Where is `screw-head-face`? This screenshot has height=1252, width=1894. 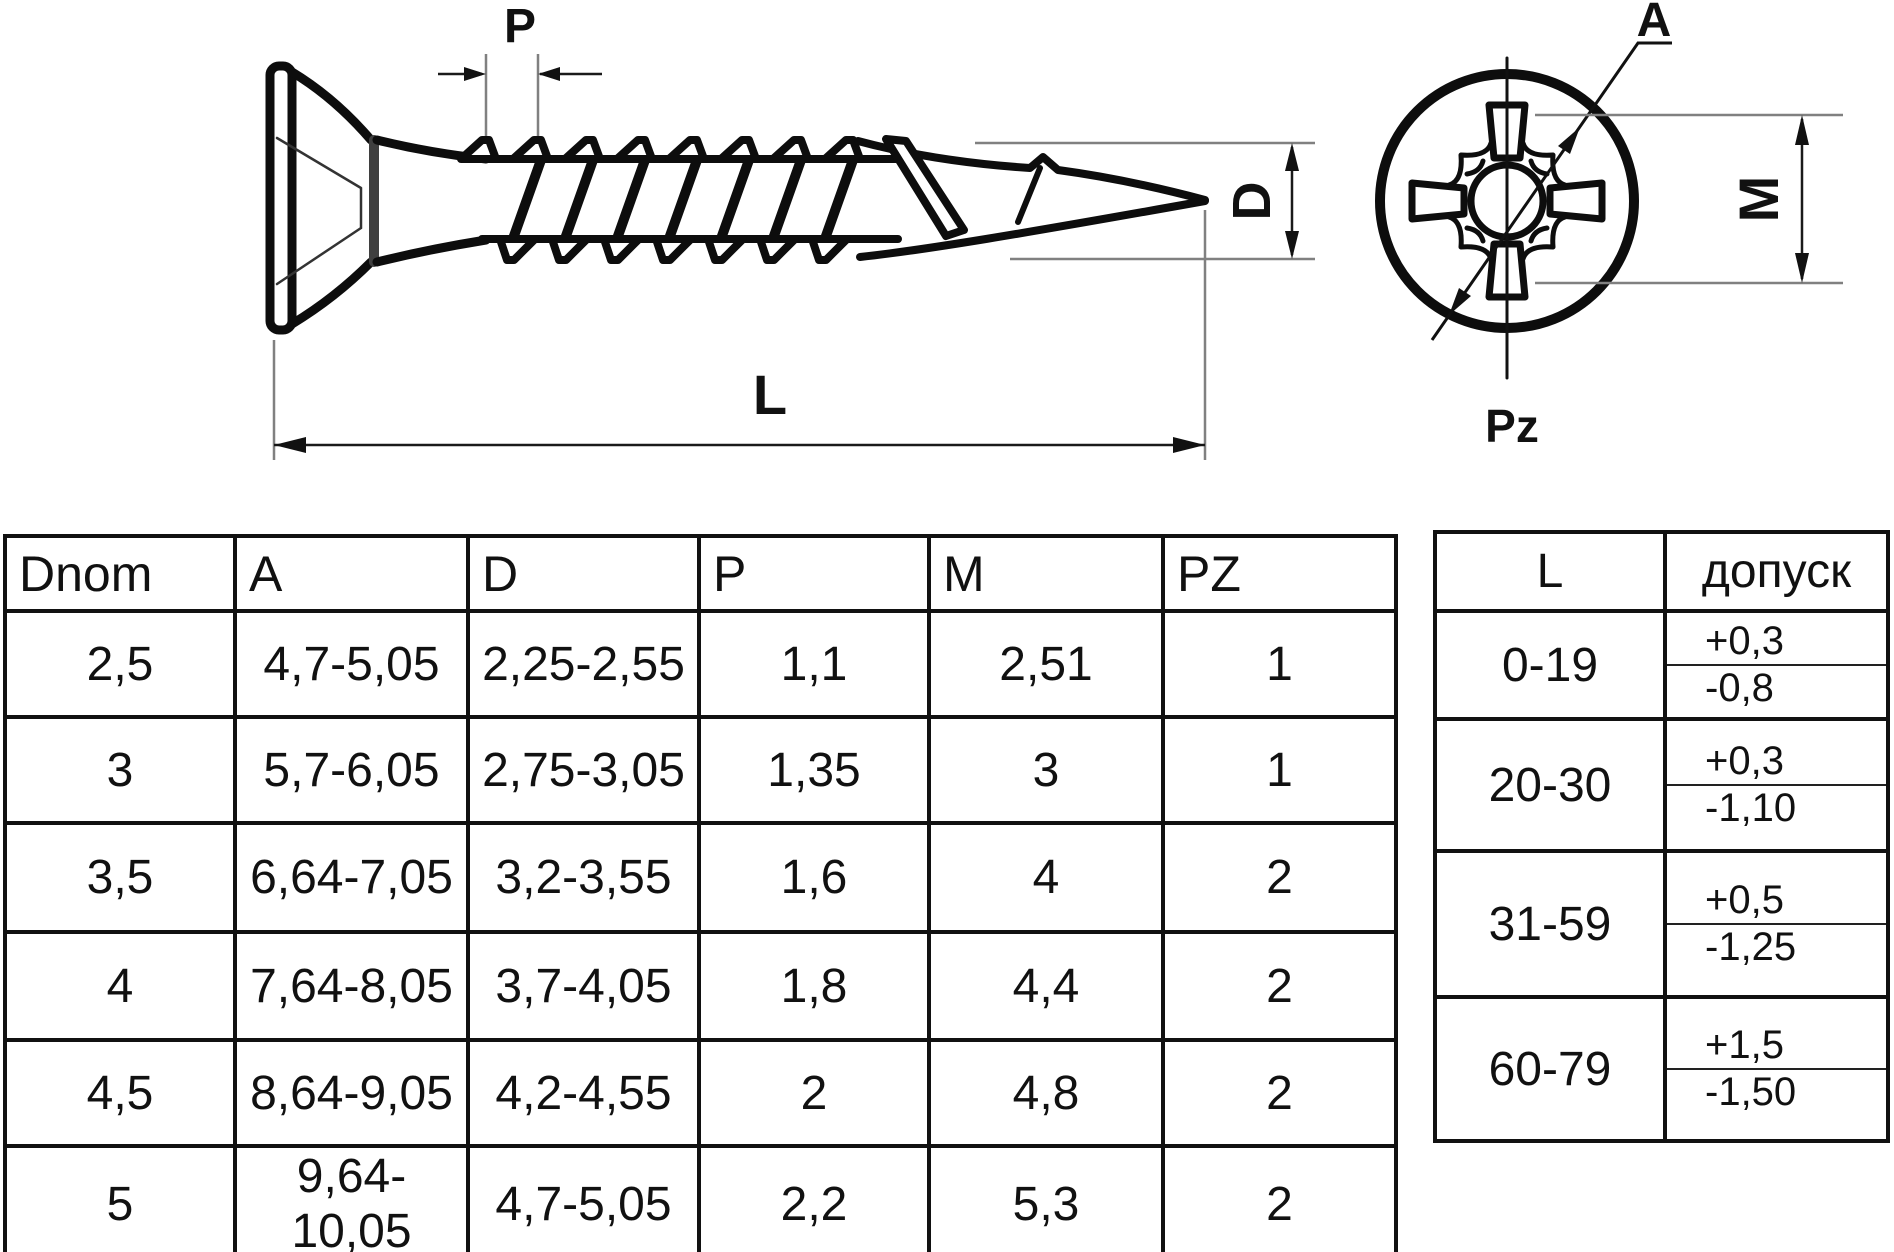
screw-head-face is located at coordinates (281, 198).